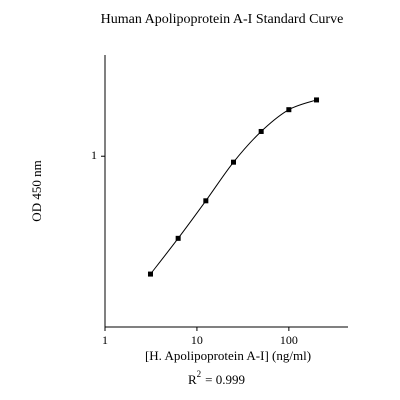 This screenshot has width=400, height=400. I want to click on x-axis-label: [H. Apolipoprotein A-I] (ng/ml), so click(228, 355).